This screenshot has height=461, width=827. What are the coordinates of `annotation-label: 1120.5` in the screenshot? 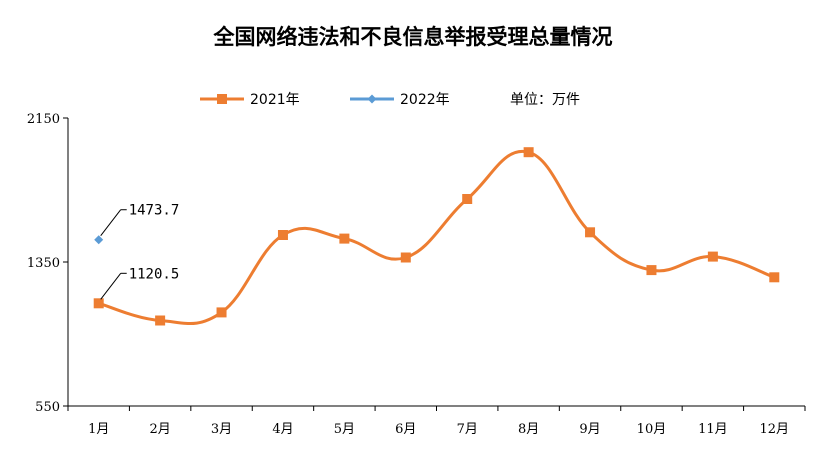 It's located at (154, 274).